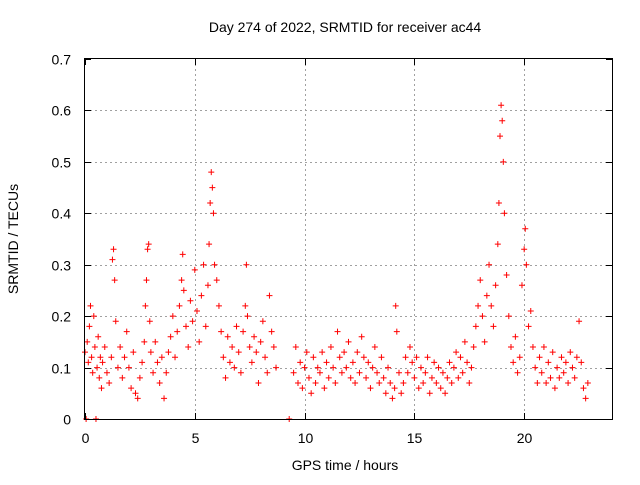 This screenshot has height=485, width=640. Describe the element at coordinates (62, 369) in the screenshot. I see `y-tick-label: 0.1` at that location.